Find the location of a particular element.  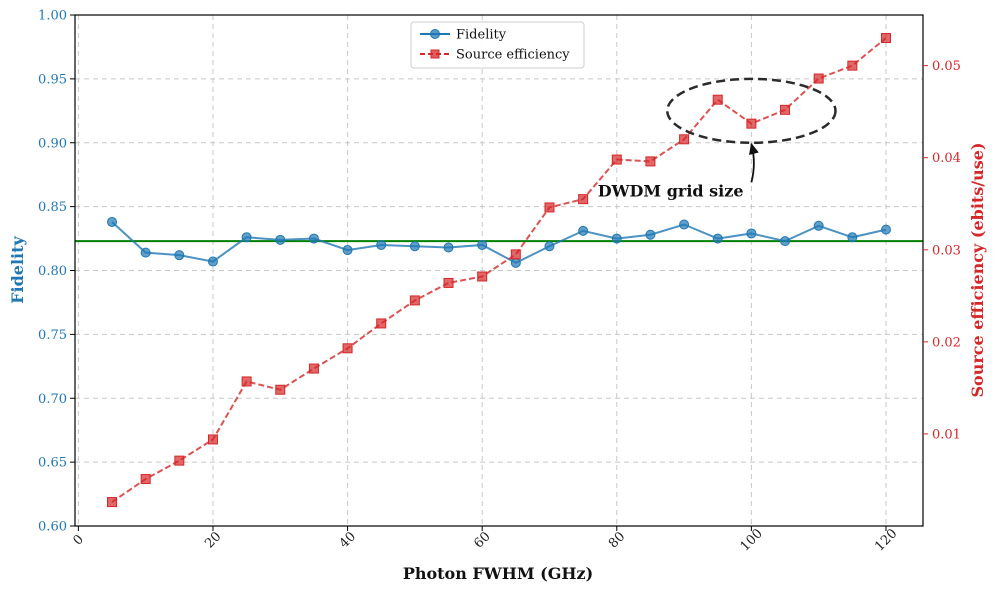

y-axis-right-label: Source efficiency (ebits/use) is located at coordinates (977, 269).